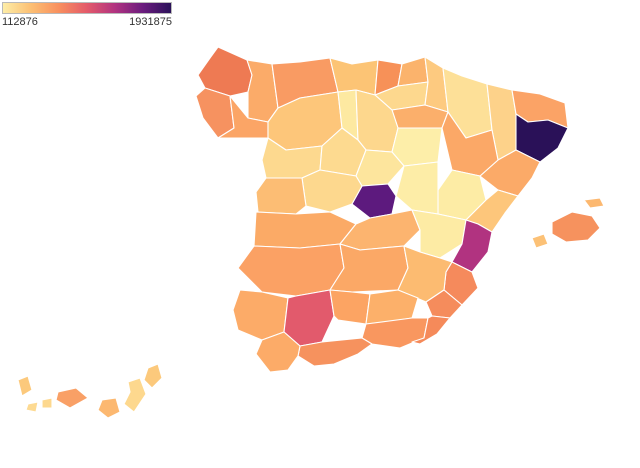 The width and height of the screenshot is (640, 468). Describe the element at coordinates (425, 274) in the screenshot. I see `province-albacete` at that location.